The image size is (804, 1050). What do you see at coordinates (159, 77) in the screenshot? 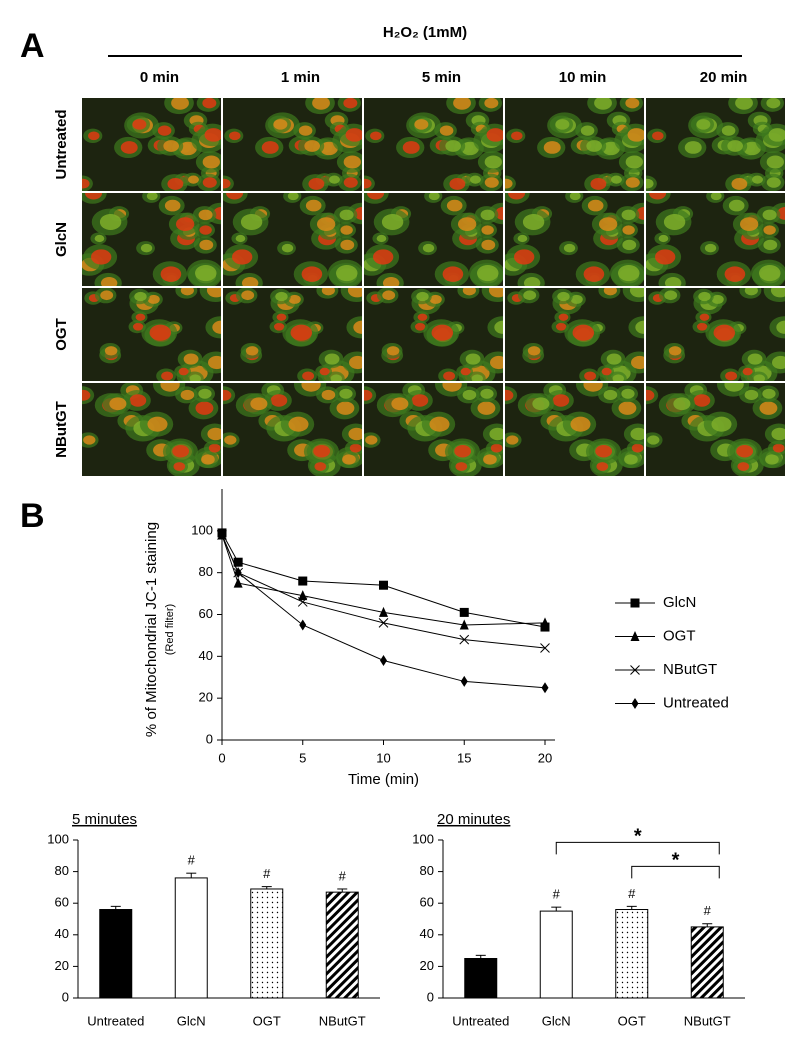
I see `column-label: 0 min` at bounding box center [159, 77].